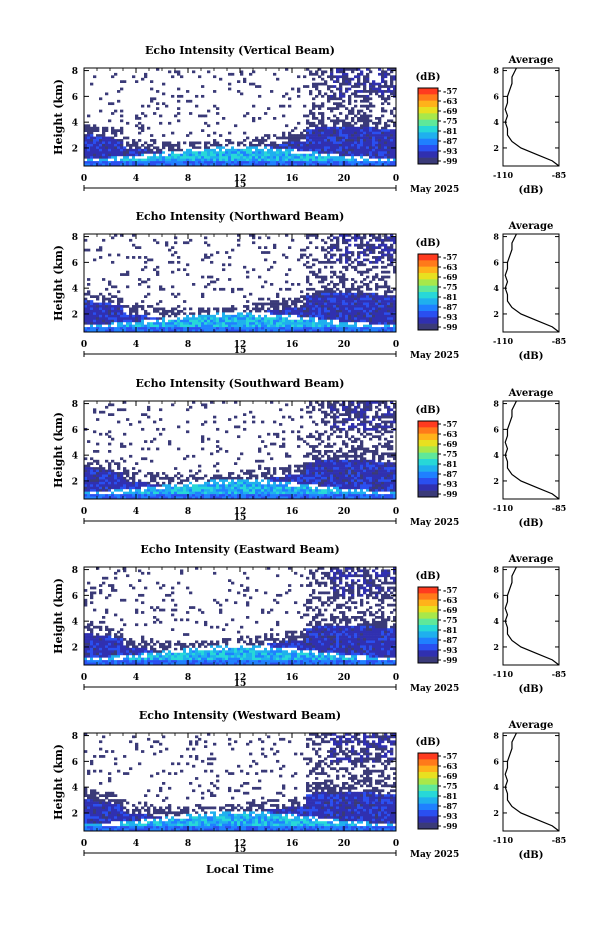 The height and width of the screenshot is (929, 612). I want to click on panel-title: Echo Intensity (Eastward Beam), so click(239, 549).